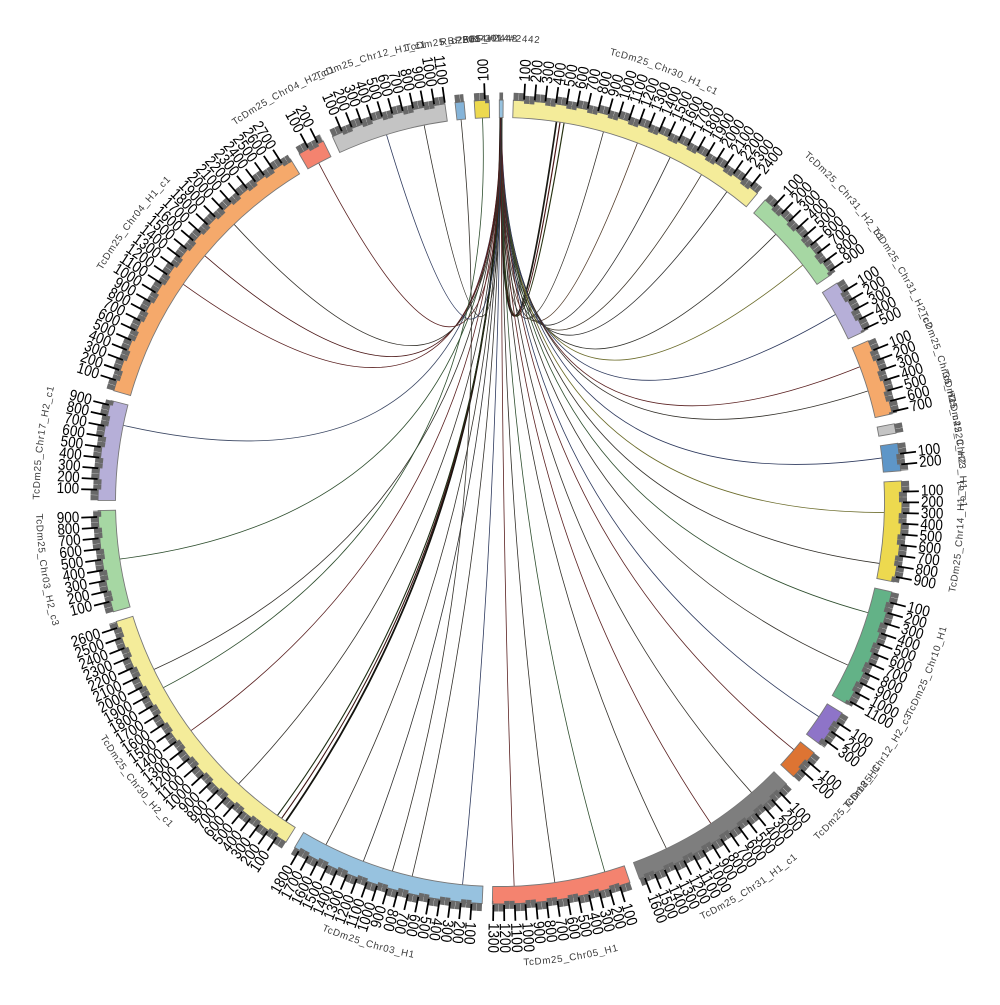 The width and height of the screenshot is (1000, 1005). Describe the element at coordinates (484, 69) in the screenshot. I see `svg-text: 100` at that location.